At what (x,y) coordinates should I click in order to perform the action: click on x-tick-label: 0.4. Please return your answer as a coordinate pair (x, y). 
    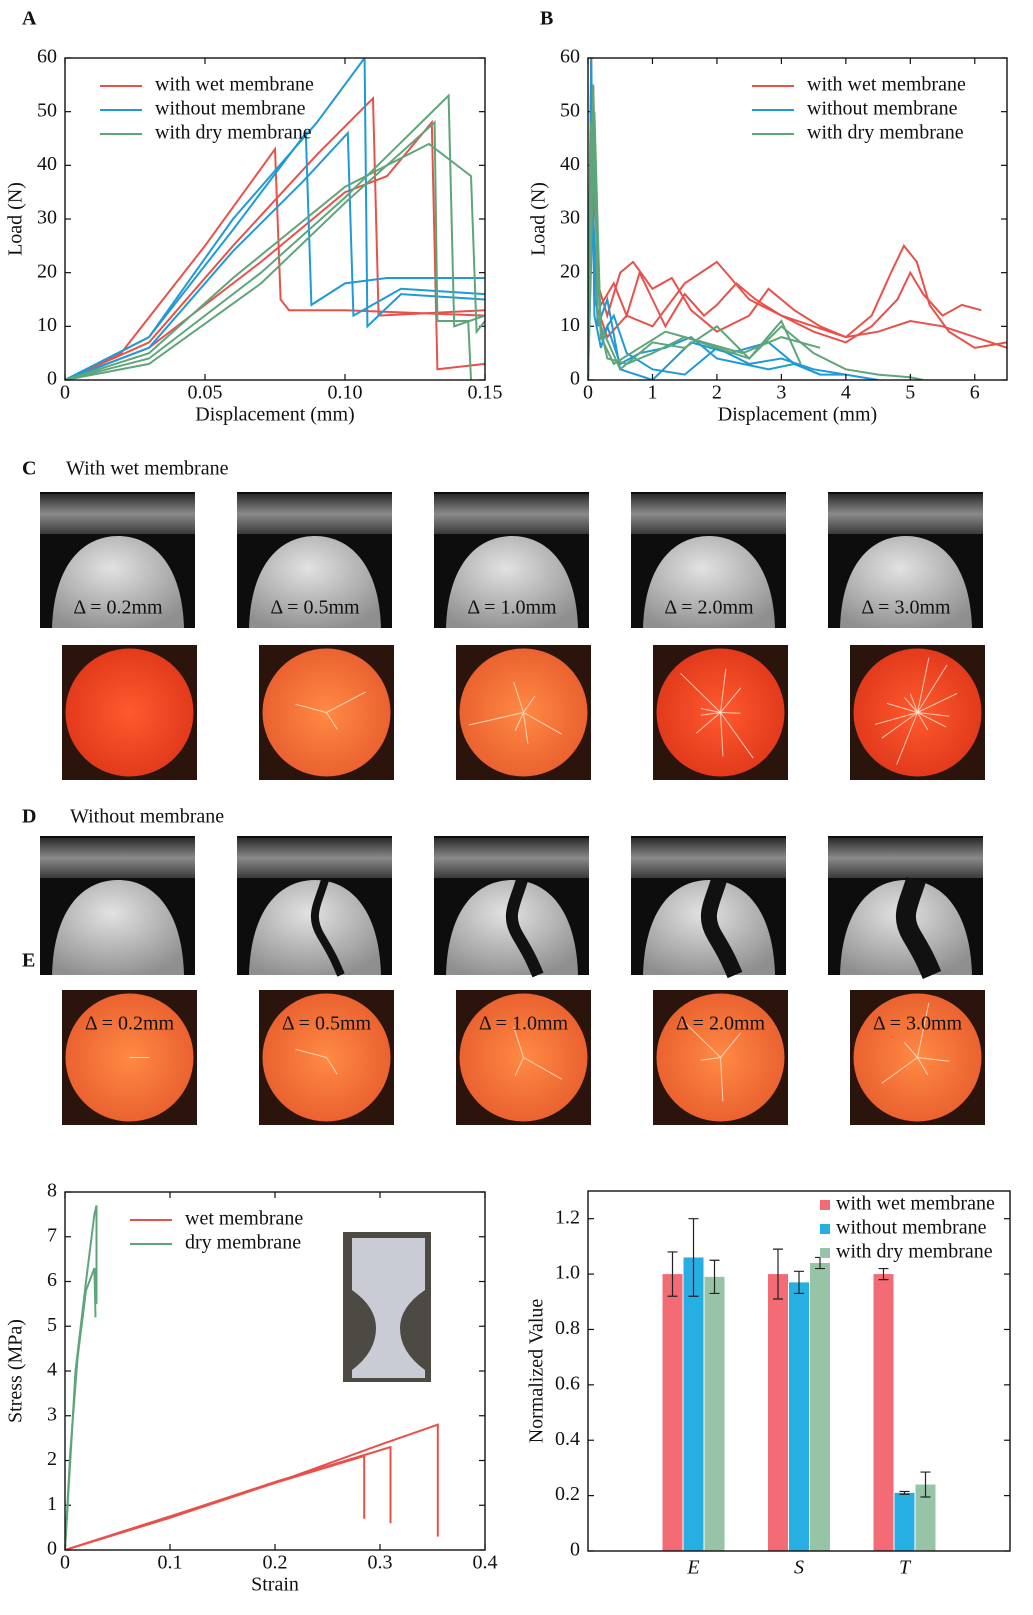
    Looking at the image, I should click on (485, 1563).